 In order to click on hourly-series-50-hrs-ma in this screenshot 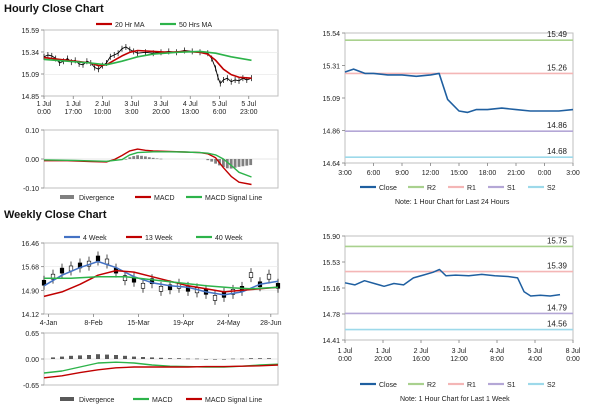, I will do `click(147, 58)`.